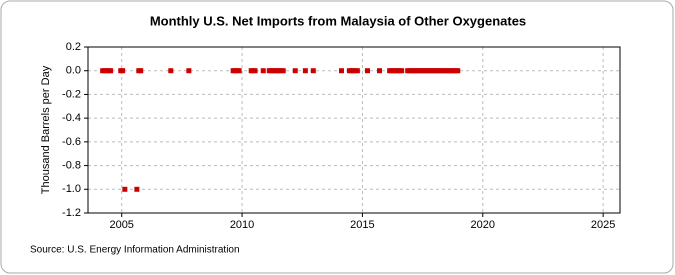 The image size is (675, 275). I want to click on x-tick-label: 2015, so click(362, 225).